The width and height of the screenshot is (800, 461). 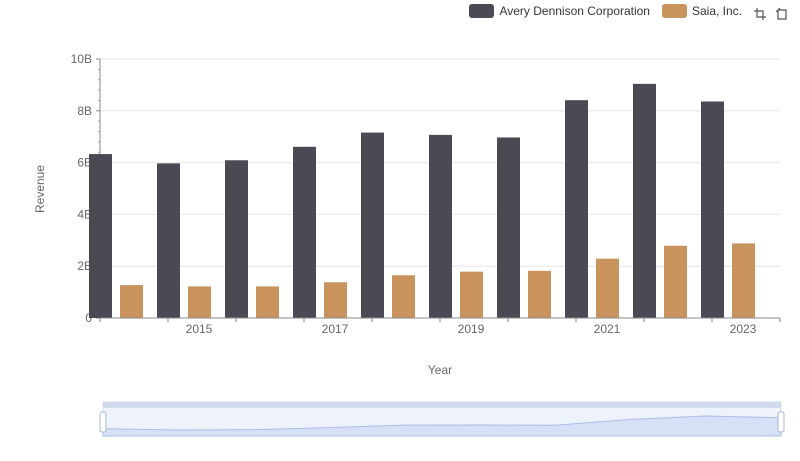 What do you see at coordinates (781, 422) in the screenshot?
I see `slider-right-handle` at bounding box center [781, 422].